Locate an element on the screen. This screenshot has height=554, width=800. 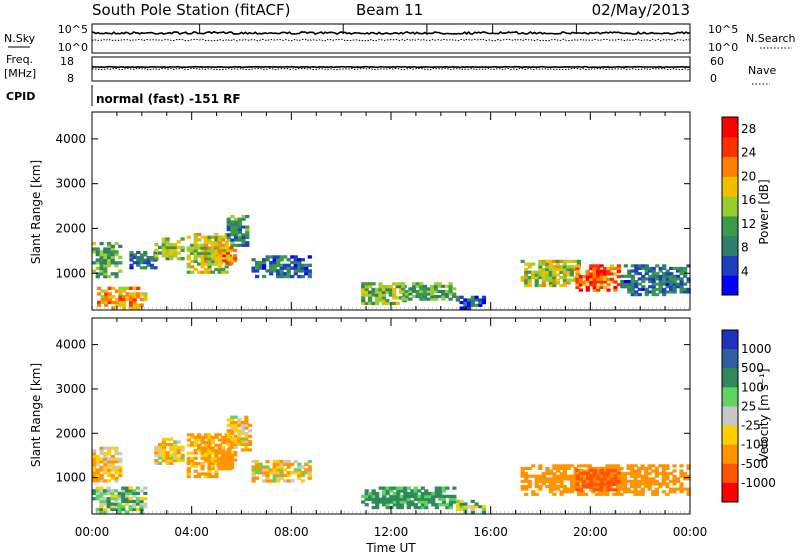
nave-tick-bottom: 0 is located at coordinates (713, 78).